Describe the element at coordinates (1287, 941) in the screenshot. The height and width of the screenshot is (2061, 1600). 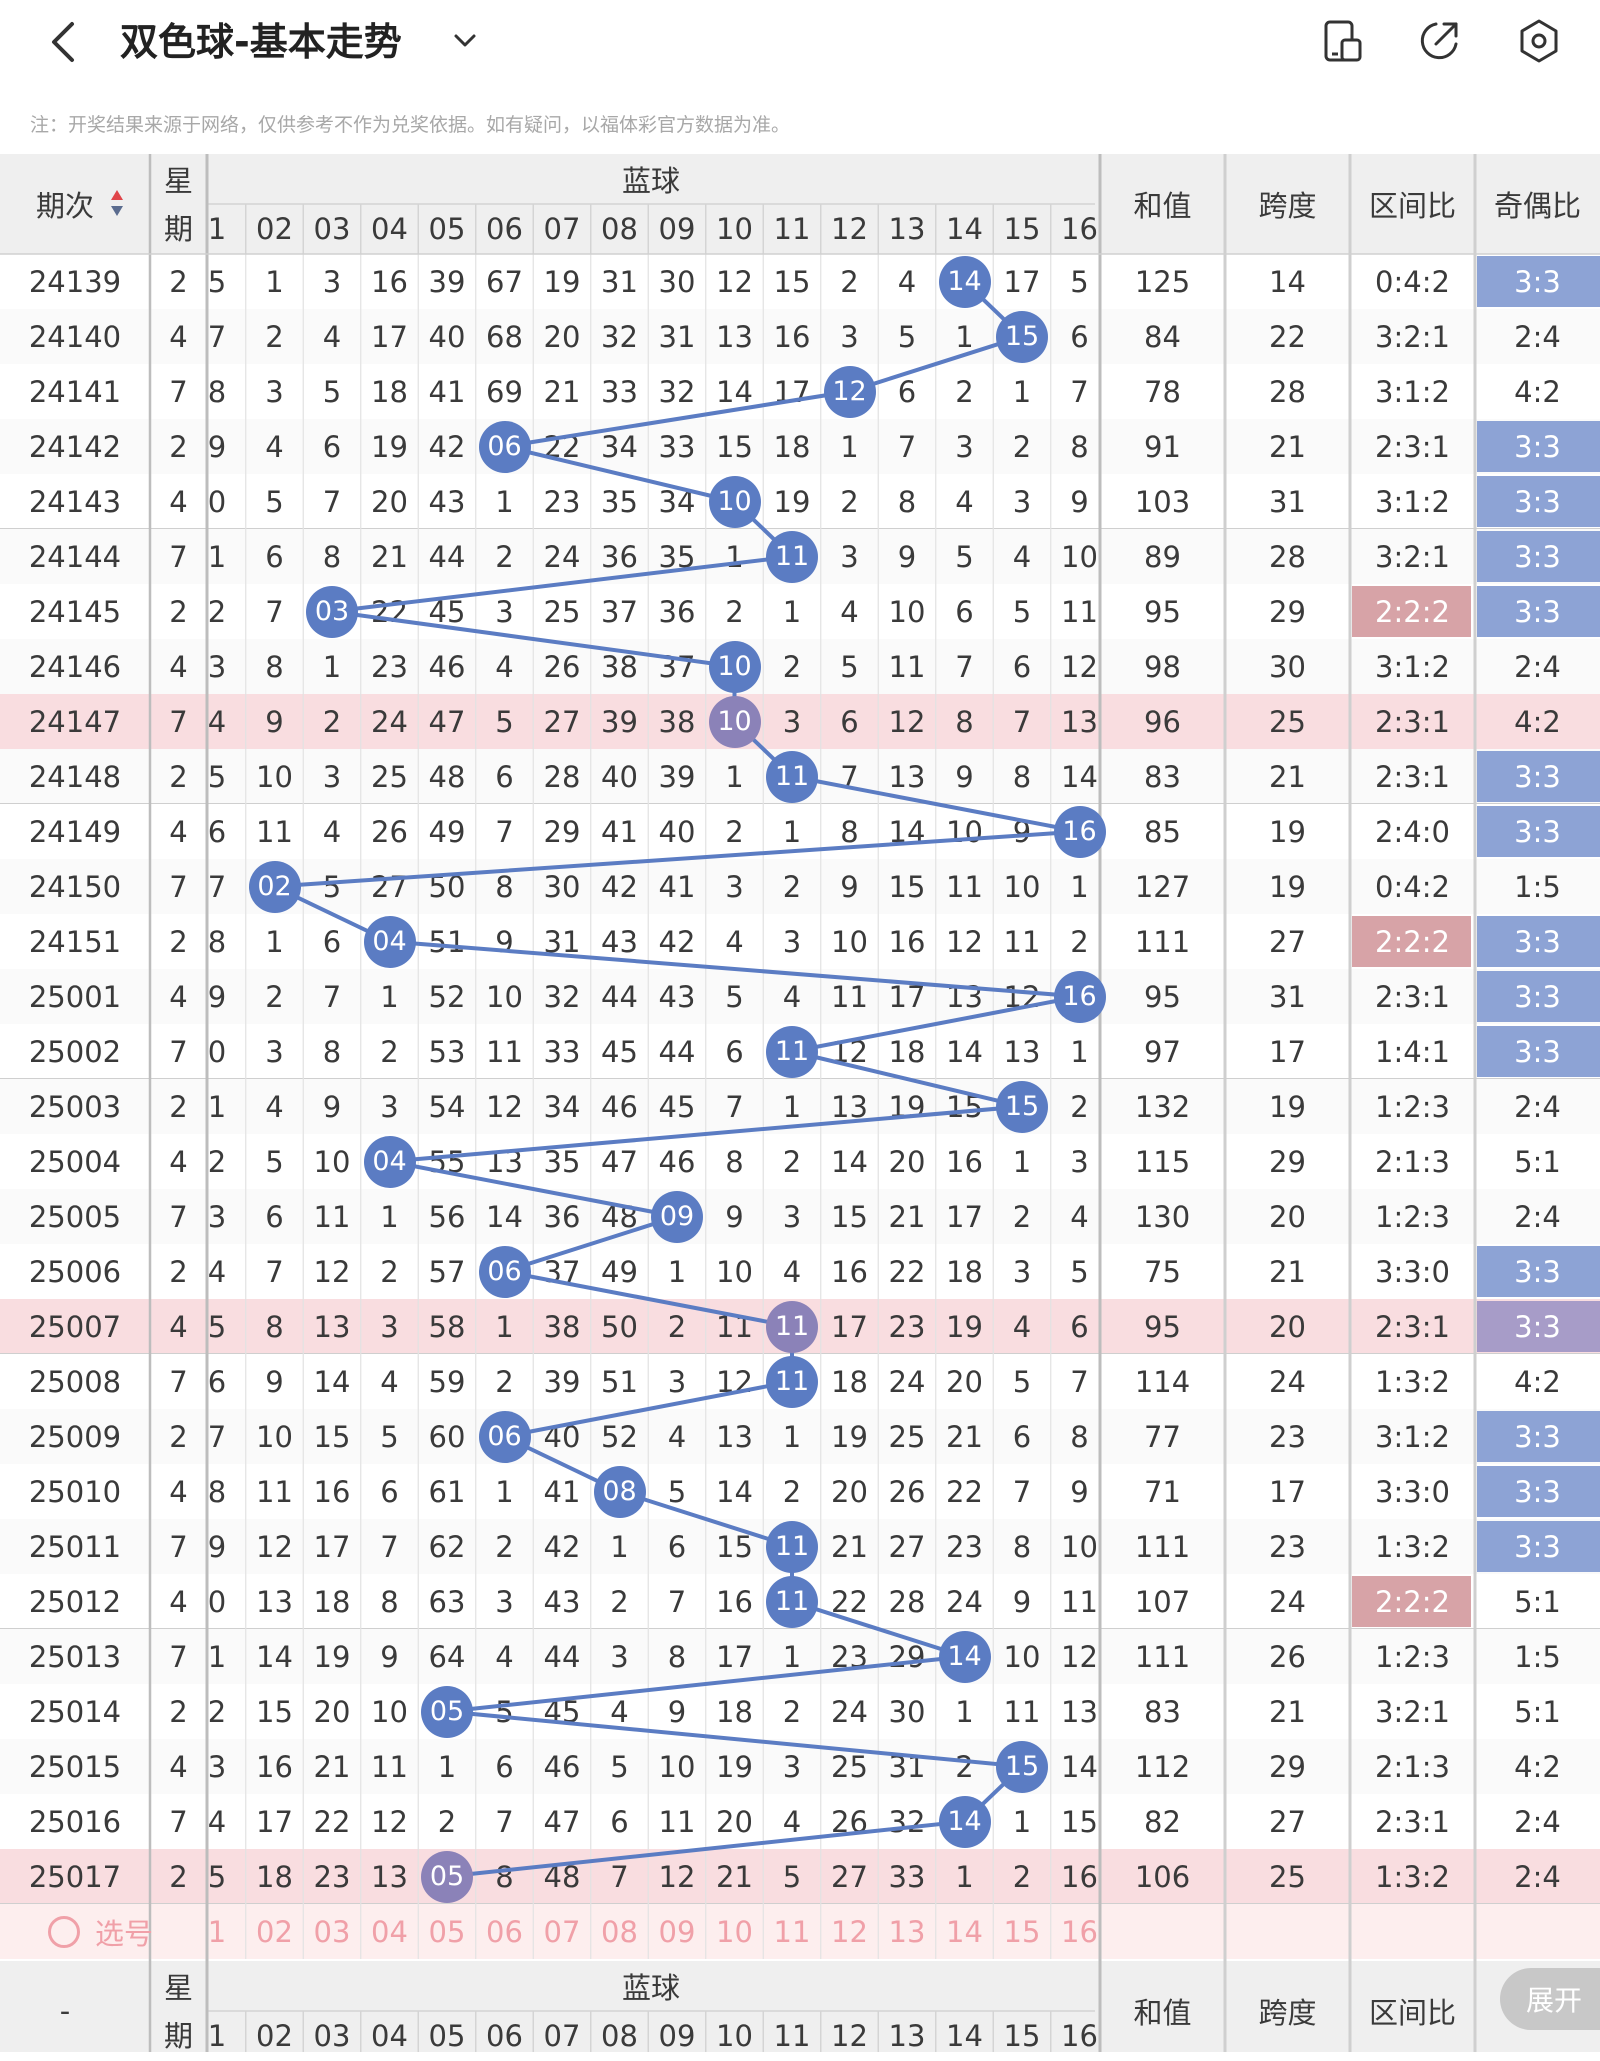
I see `span-cell: 27` at that location.